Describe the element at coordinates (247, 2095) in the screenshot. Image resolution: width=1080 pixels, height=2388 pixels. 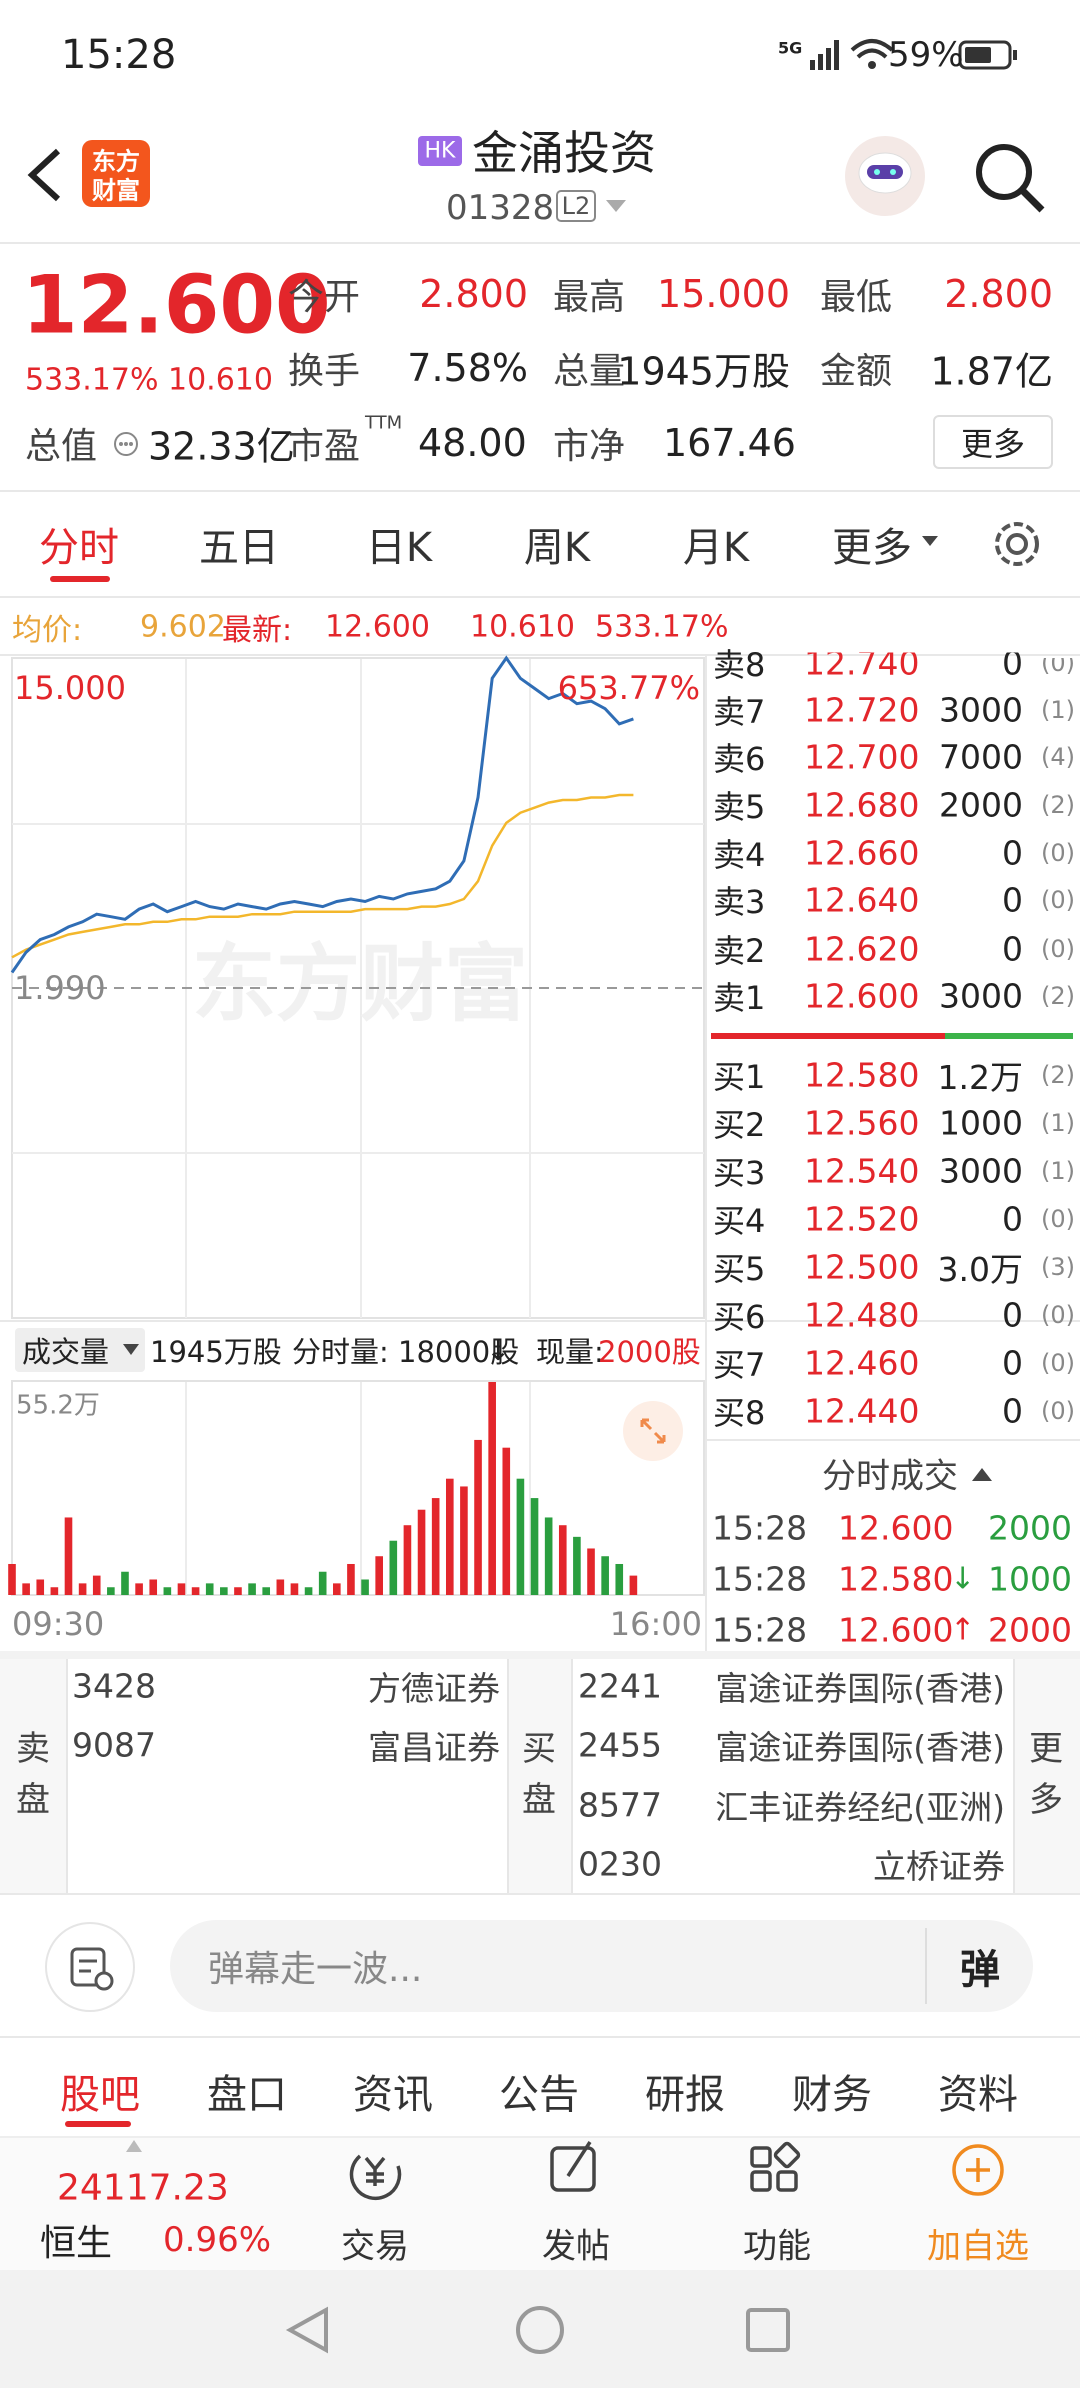
I see `content-tab: 盘口` at that location.